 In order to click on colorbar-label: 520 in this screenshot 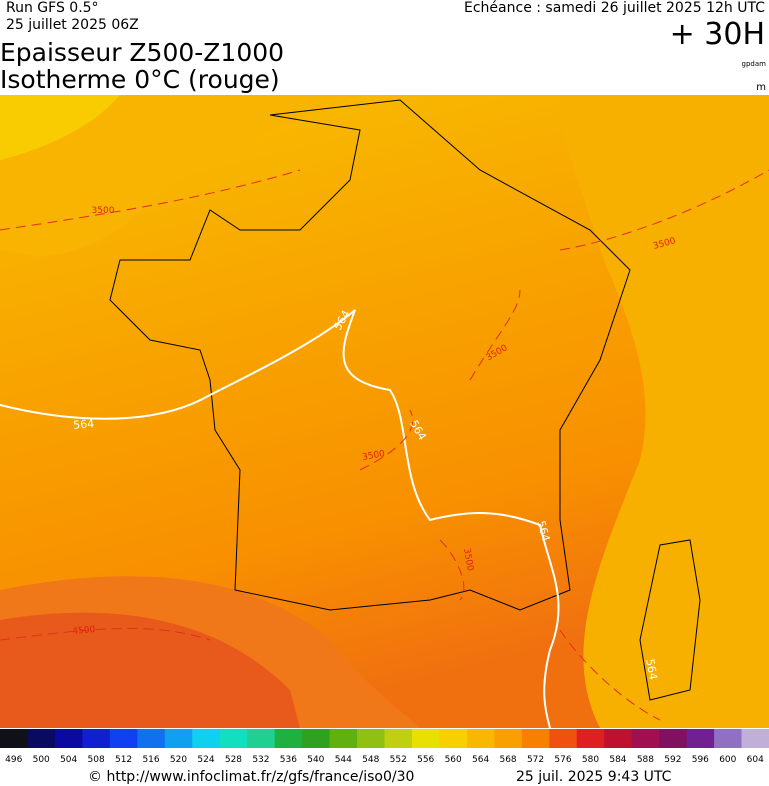, I will do `click(178, 760)`.